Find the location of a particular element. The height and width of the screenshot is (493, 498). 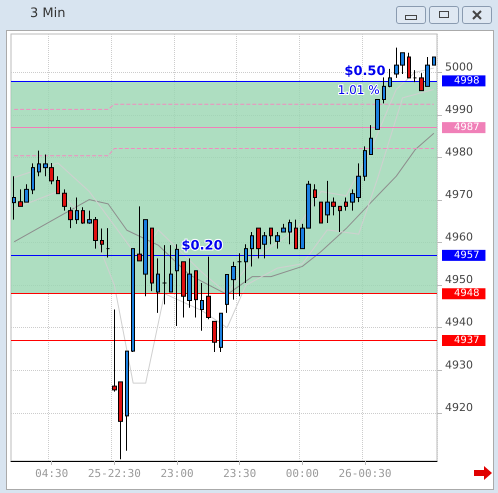

x-tick-label: 26-00:30 is located at coordinates (365, 473).